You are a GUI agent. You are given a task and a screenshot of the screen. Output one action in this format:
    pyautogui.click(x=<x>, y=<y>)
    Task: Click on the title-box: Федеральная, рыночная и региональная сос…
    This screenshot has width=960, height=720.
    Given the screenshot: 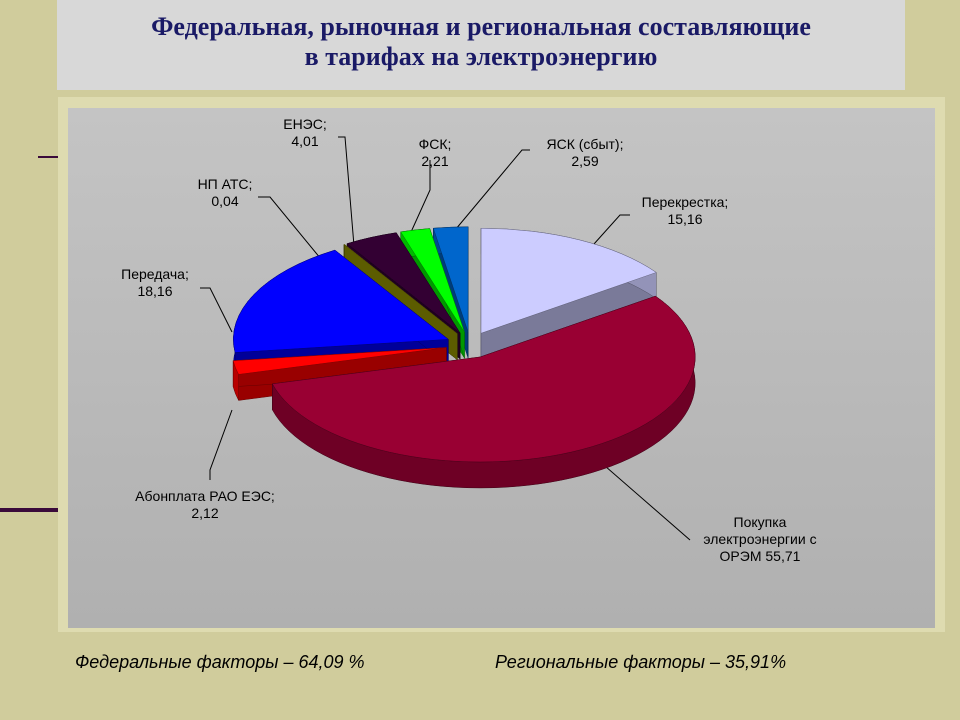 What is the action you would take?
    pyautogui.click(x=481, y=45)
    